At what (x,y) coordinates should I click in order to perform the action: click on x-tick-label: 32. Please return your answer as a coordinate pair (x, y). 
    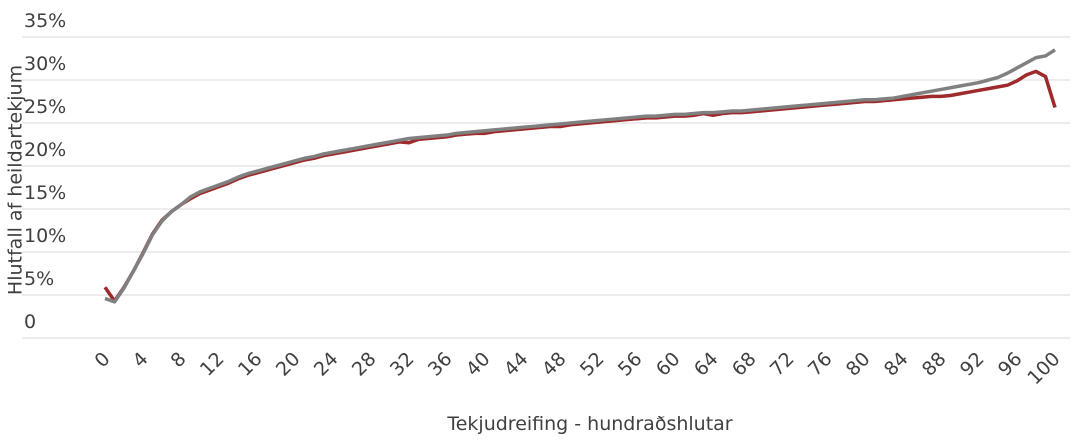
    Looking at the image, I should click on (402, 364).